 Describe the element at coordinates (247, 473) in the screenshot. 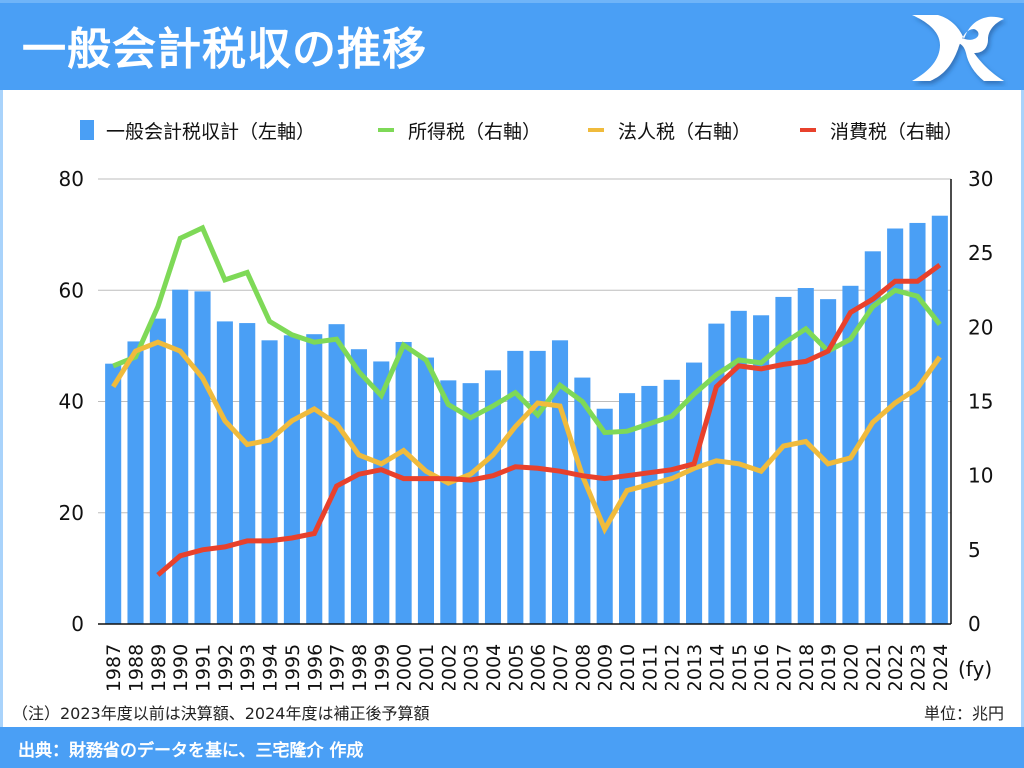

I see `bar-total-1993` at that location.